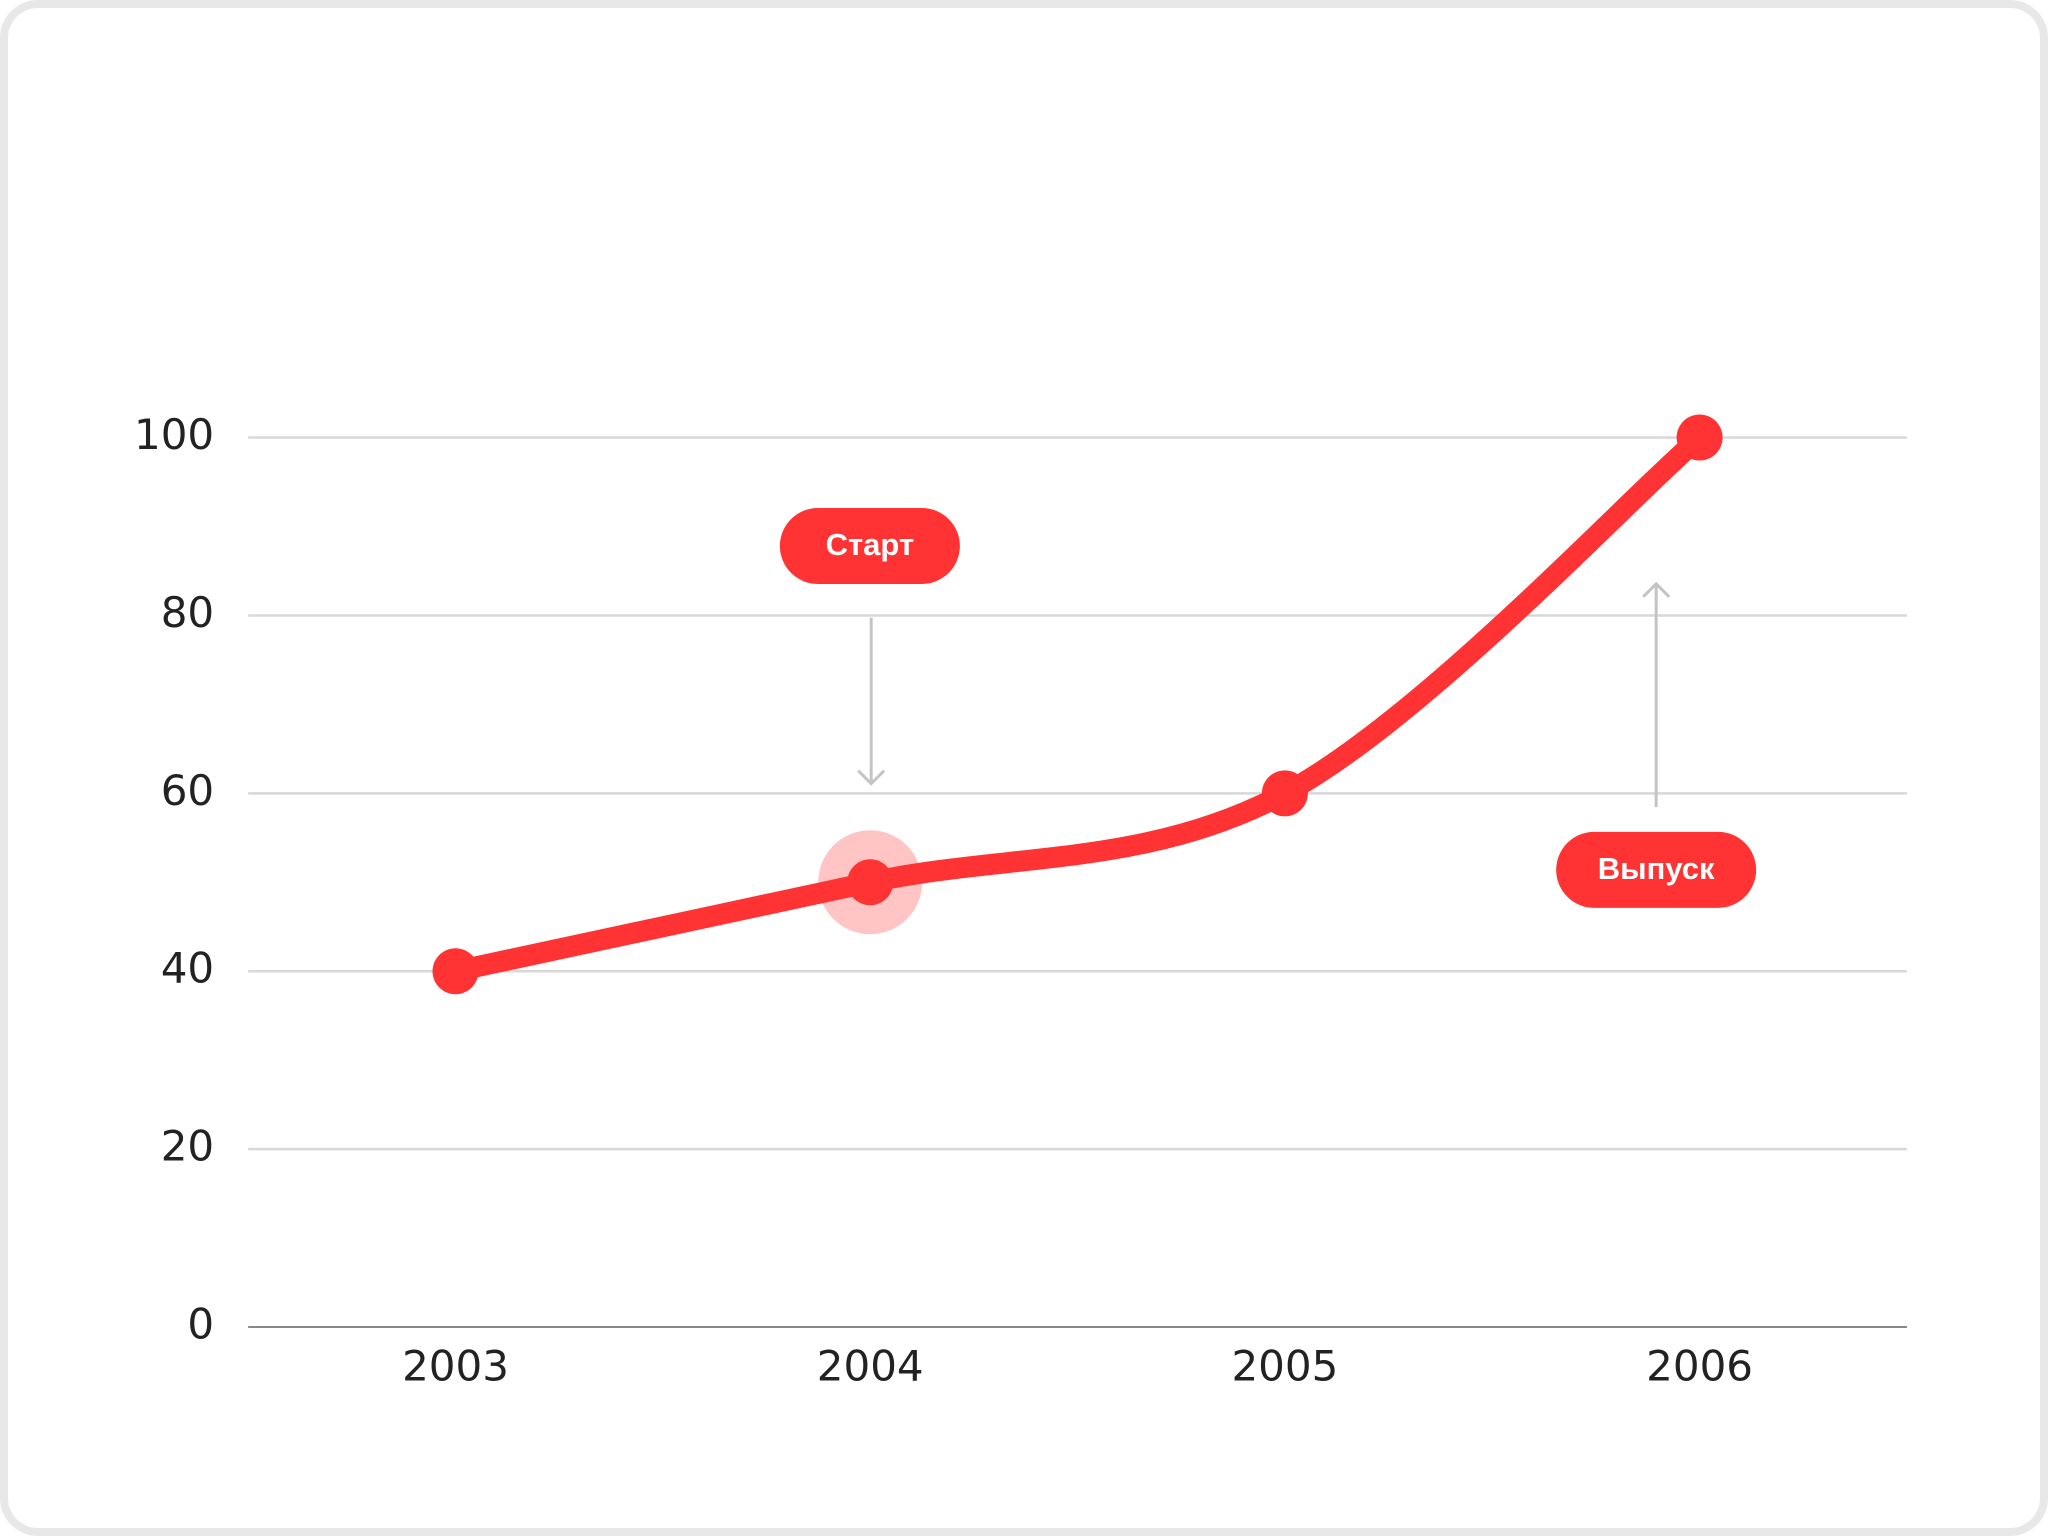  What do you see at coordinates (200, 1324) in the screenshot?
I see `y-tick-label: 0` at bounding box center [200, 1324].